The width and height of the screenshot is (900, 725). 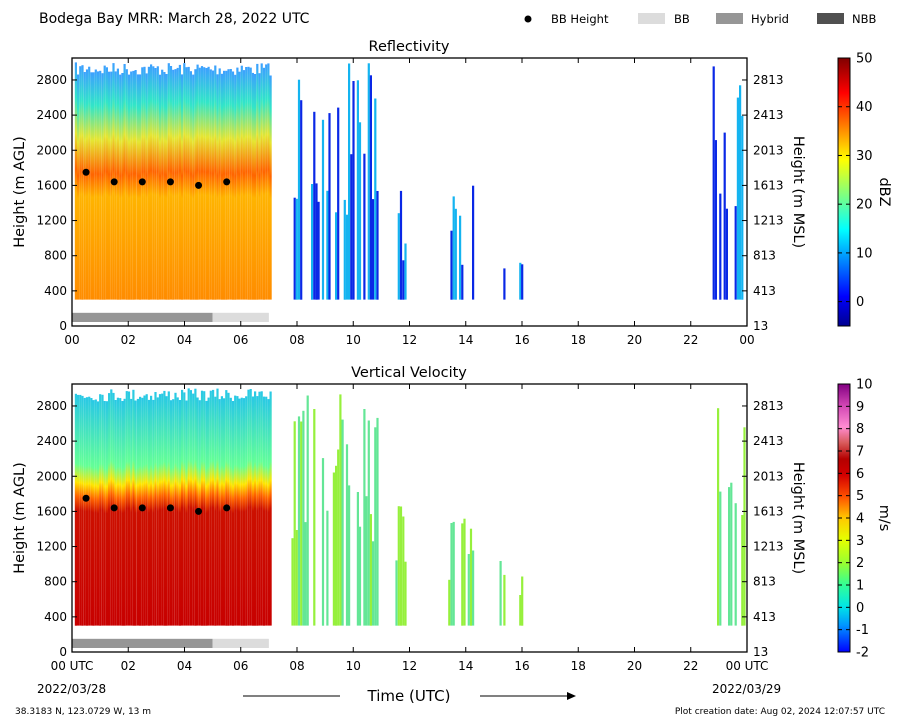 I want to click on colorbar-tick-label: 50, so click(x=864, y=59).